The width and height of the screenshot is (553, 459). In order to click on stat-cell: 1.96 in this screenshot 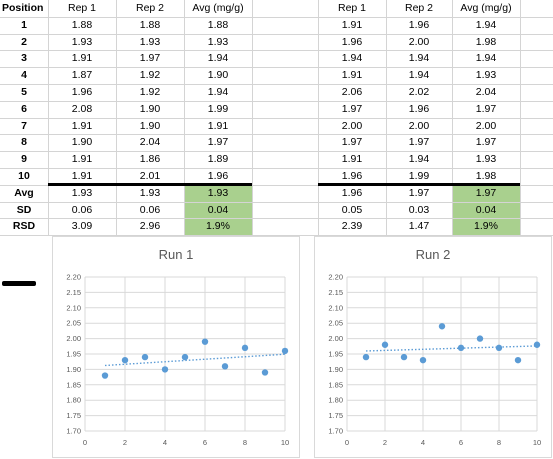, I will do `click(352, 193)`.